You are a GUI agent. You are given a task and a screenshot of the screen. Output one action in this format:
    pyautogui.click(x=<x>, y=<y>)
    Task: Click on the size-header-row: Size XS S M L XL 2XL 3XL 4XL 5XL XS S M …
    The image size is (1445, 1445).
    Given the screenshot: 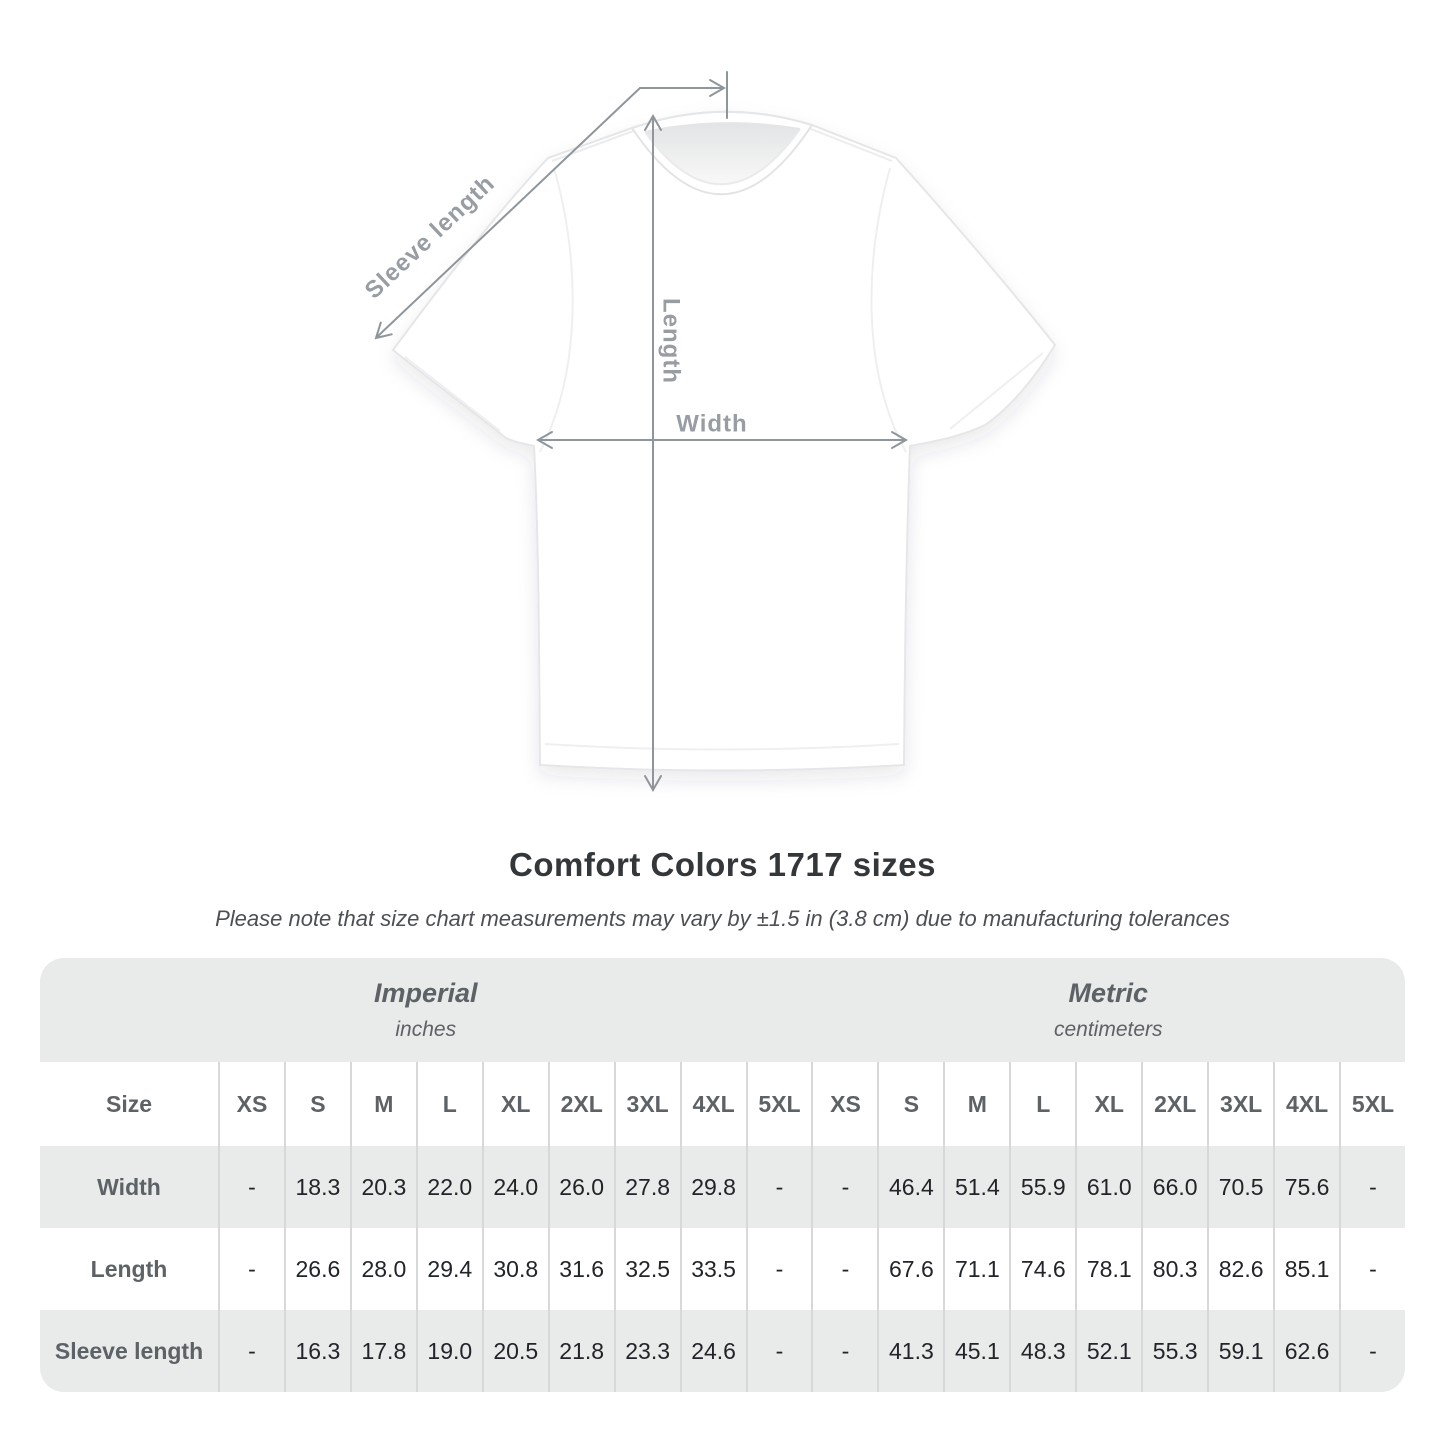 What is the action you would take?
    pyautogui.click(x=722, y=1104)
    